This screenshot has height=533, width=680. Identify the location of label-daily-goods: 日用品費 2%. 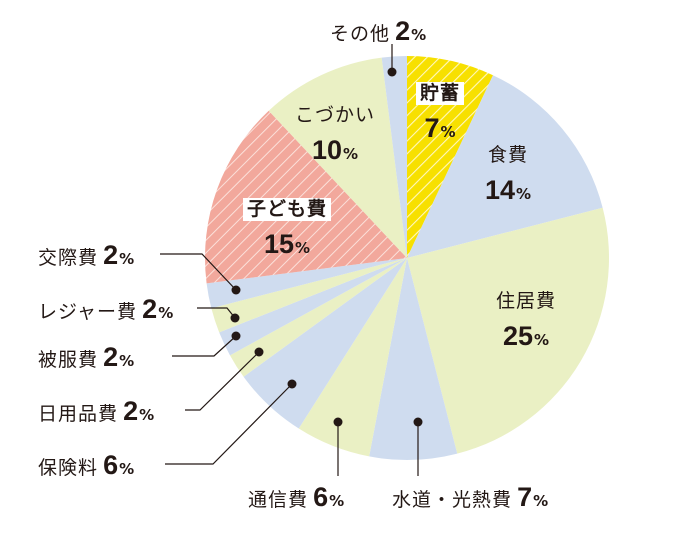
(96, 411).